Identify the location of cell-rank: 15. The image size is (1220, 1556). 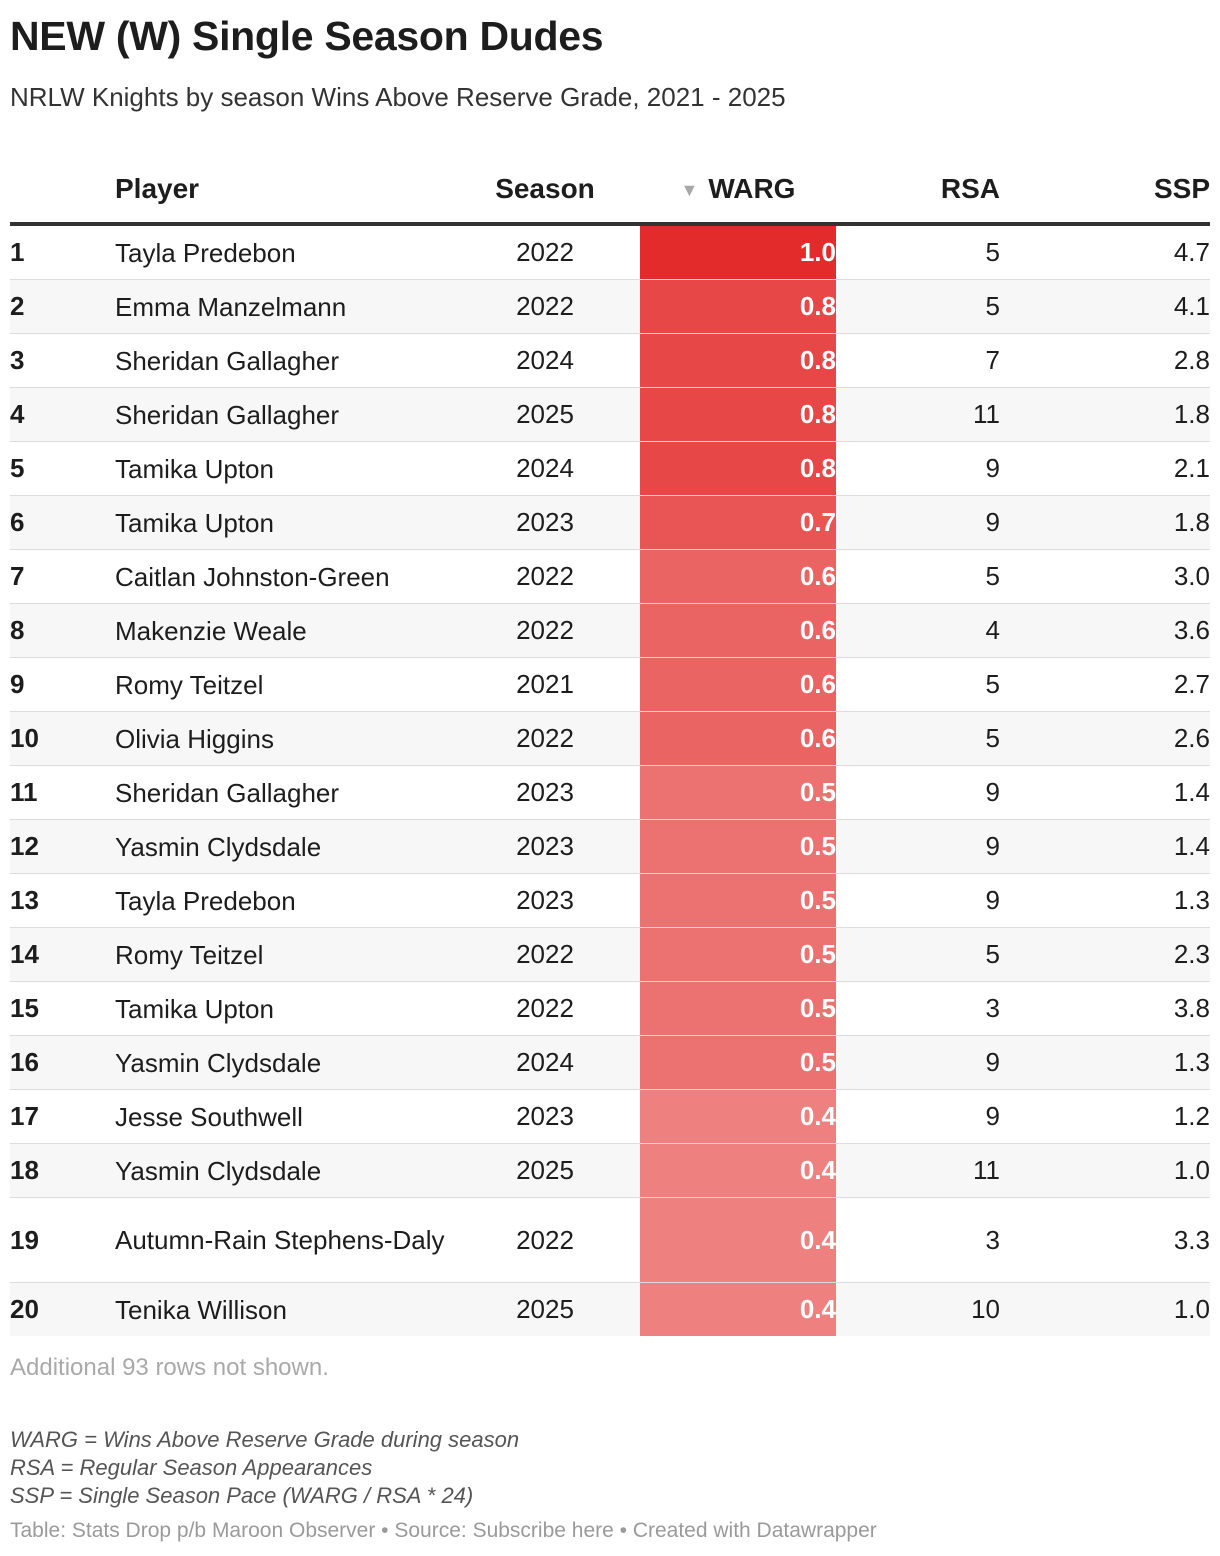
(62, 1008).